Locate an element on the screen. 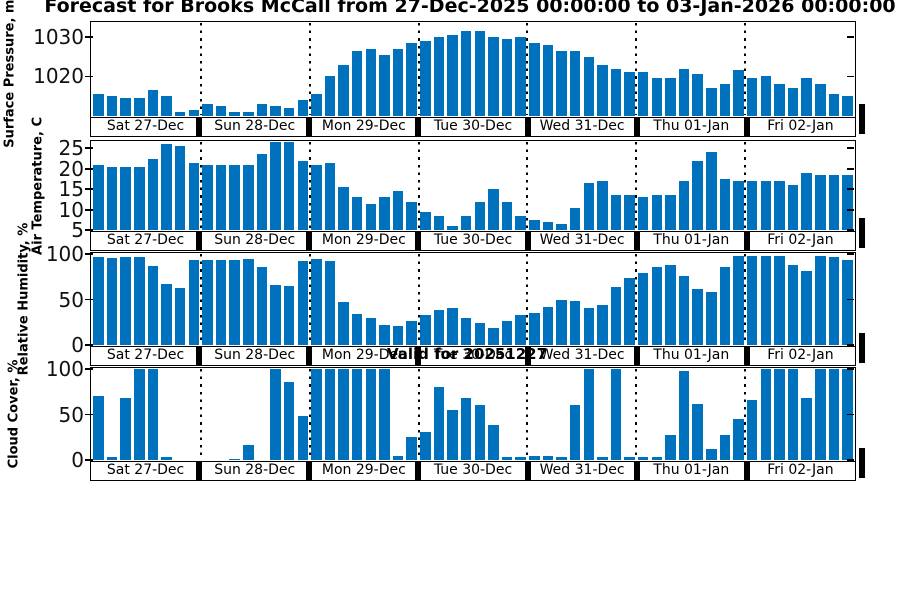 This screenshot has width=900, height=600. day-label: Thu 01-Jan is located at coordinates (691, 126).